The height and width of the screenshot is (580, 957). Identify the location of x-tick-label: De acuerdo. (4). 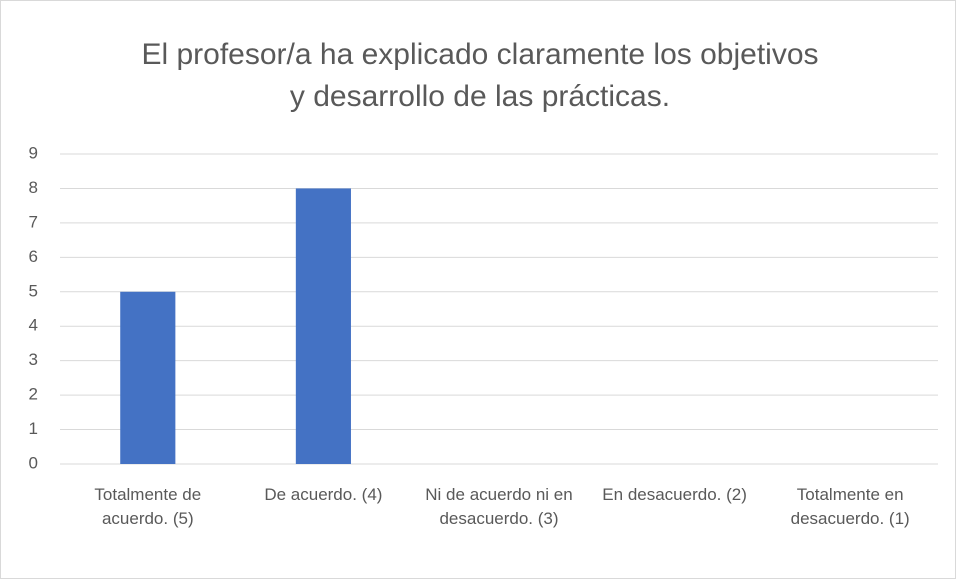
(323, 494).